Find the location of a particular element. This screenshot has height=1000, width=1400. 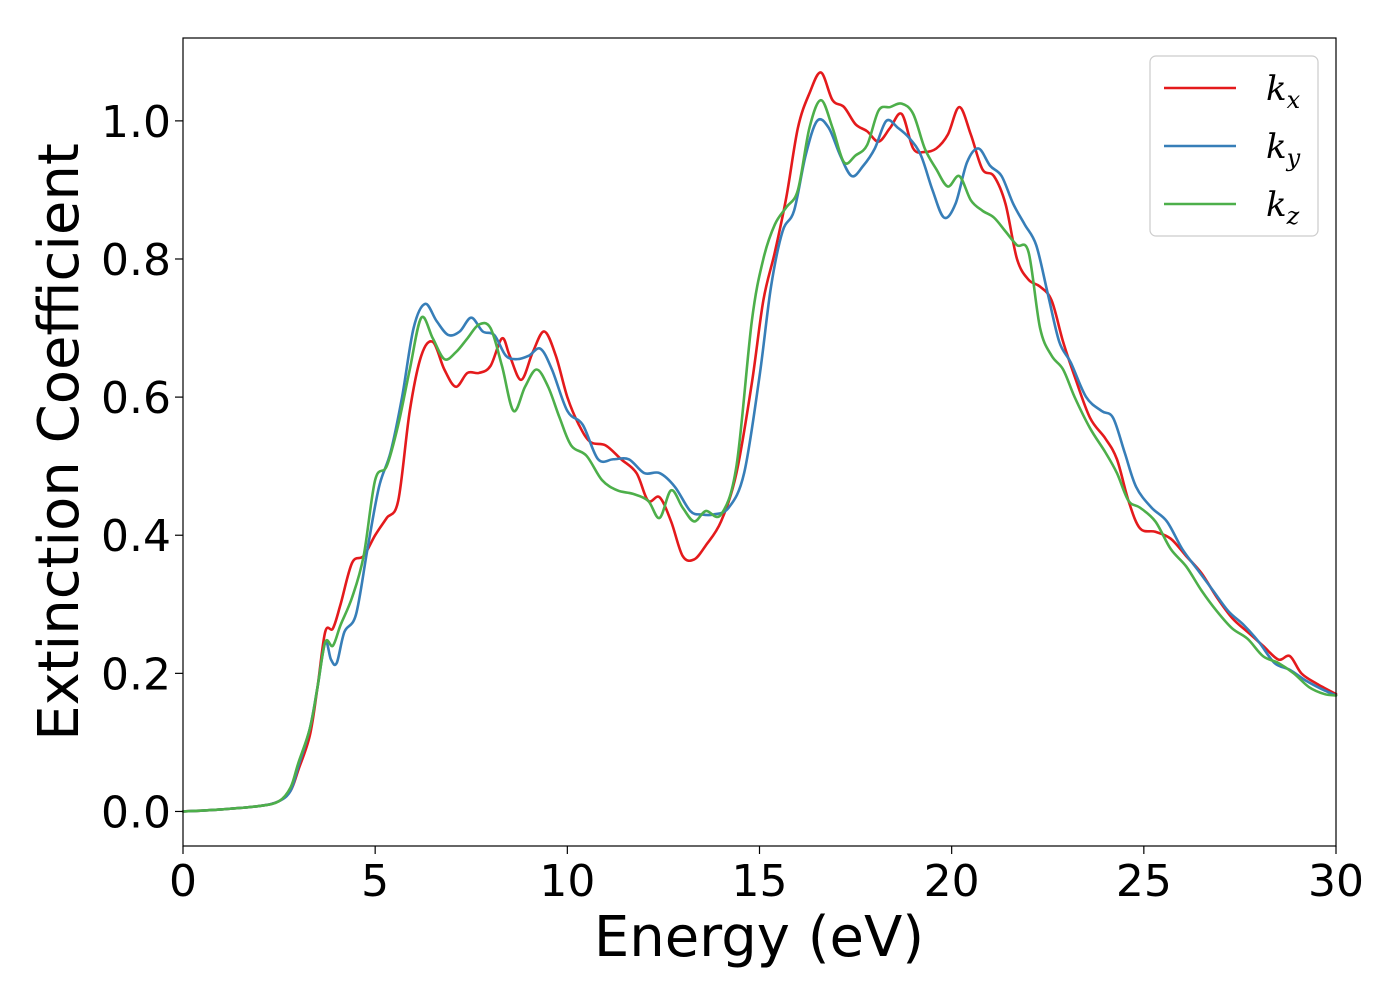

legend-label-kx: kx is located at coordinates (1283, 91).